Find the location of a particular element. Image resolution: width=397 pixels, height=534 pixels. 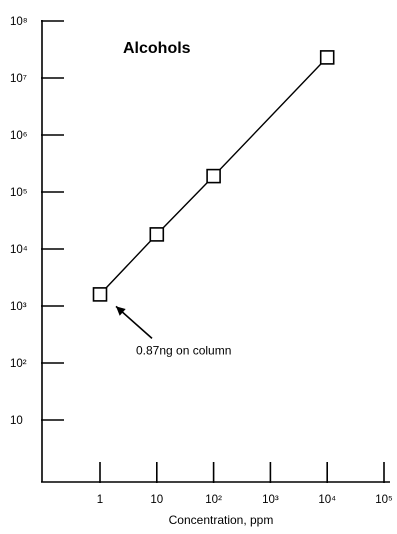

y-tick-label: 10³ is located at coordinates (18, 307).